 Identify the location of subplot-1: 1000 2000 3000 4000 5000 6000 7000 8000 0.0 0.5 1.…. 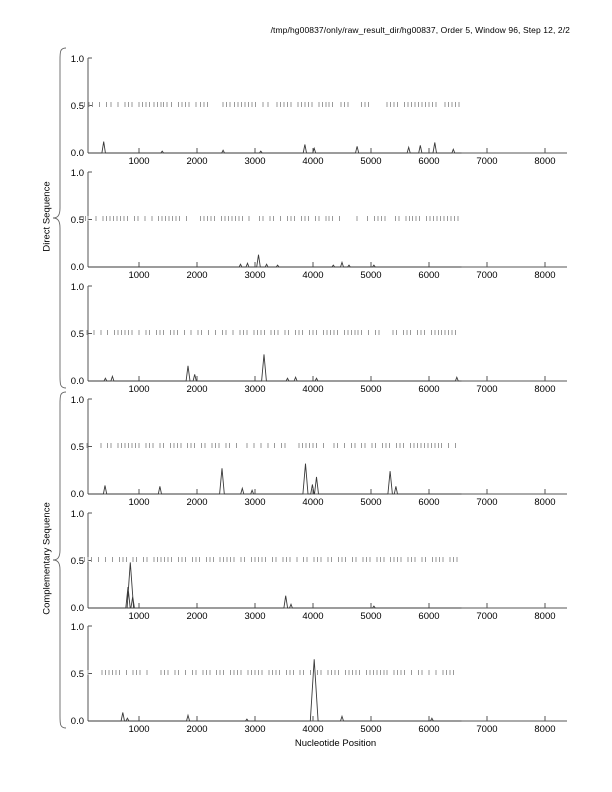
(319, 110).